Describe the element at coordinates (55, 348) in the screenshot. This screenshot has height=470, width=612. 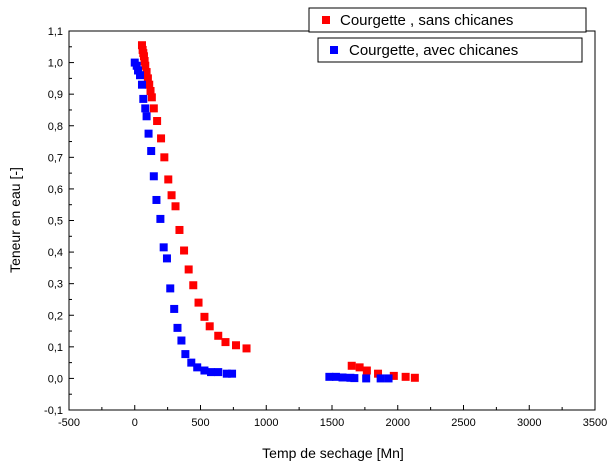
I see `y-tick-label: 0,1` at that location.